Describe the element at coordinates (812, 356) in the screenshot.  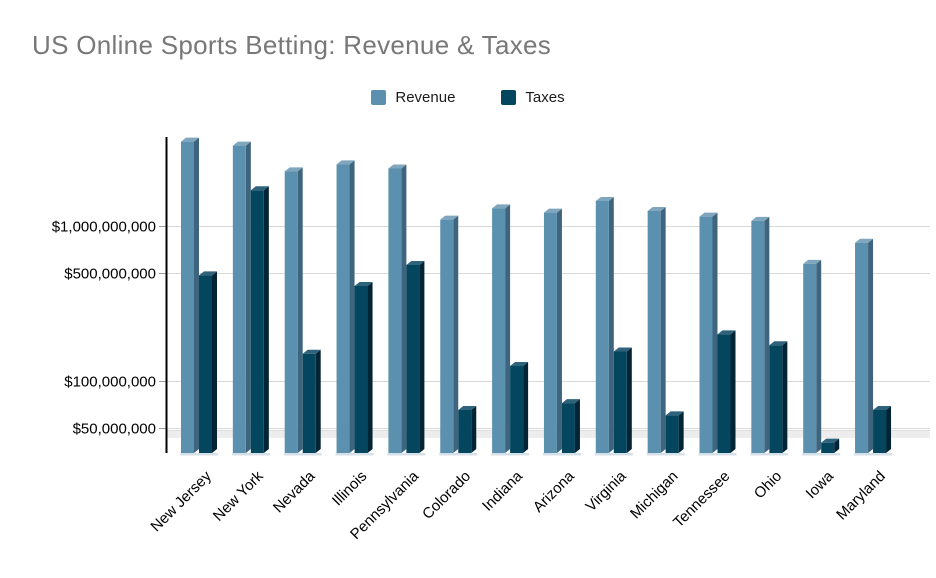
I see `bar-revenue-iowa` at that location.